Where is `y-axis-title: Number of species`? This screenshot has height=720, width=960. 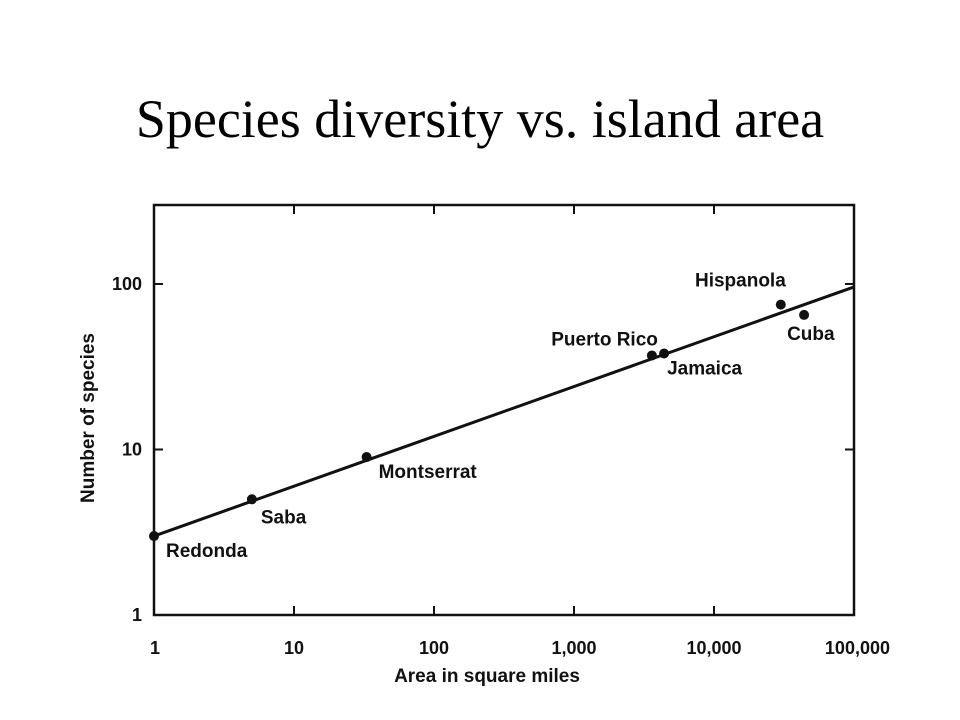
y-axis-title: Number of species is located at coordinates (88, 418).